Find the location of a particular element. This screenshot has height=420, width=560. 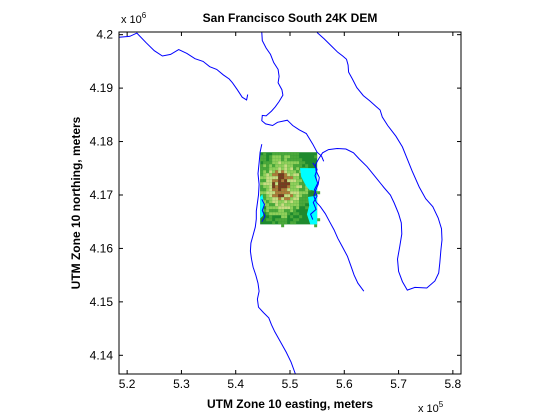

shoreline-fragment is located at coordinates (263, 210).